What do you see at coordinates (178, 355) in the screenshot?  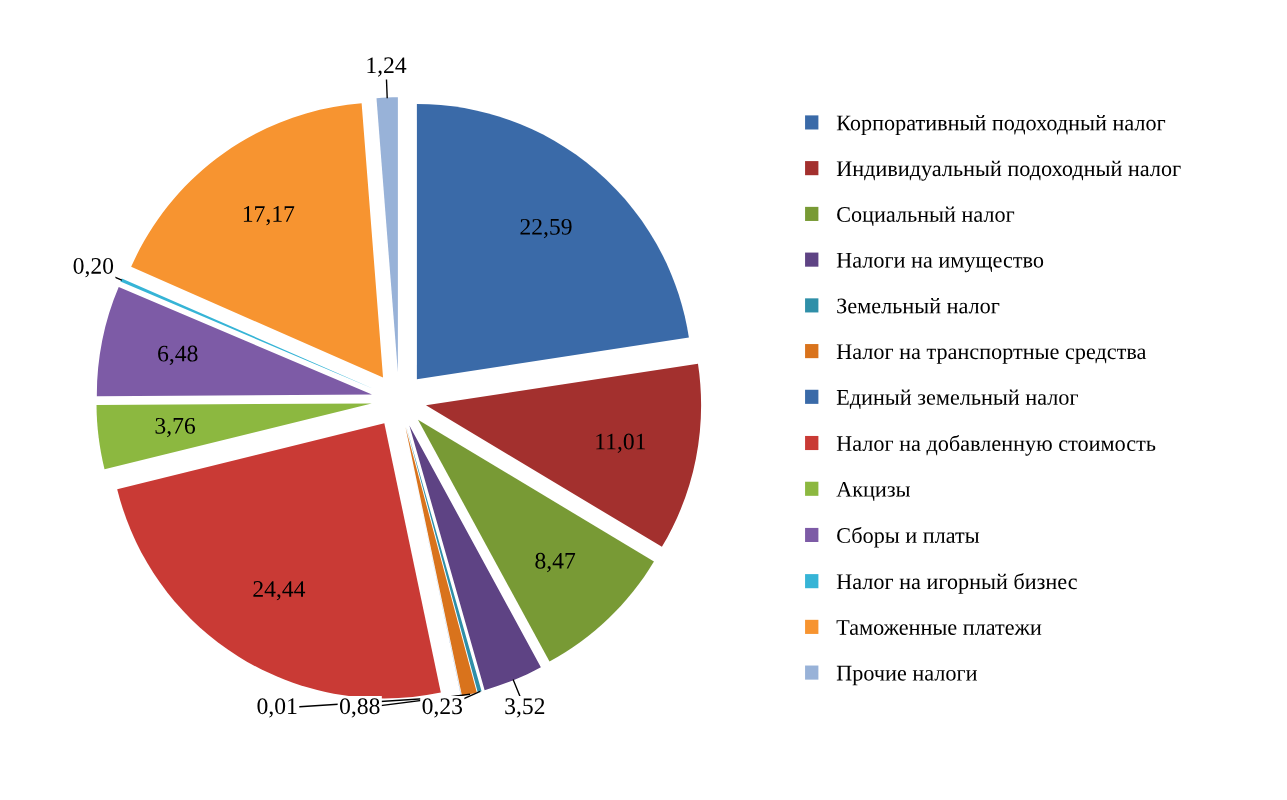 I see `data-label: 6,48` at bounding box center [178, 355].